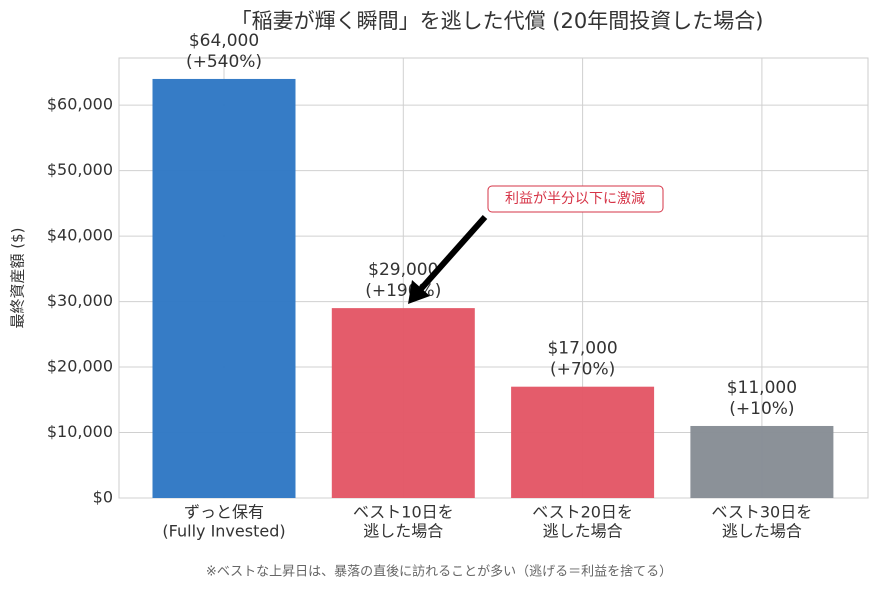  Describe the element at coordinates (224, 512) in the screenshot. I see `x-tick-label: ずっと保有` at that location.